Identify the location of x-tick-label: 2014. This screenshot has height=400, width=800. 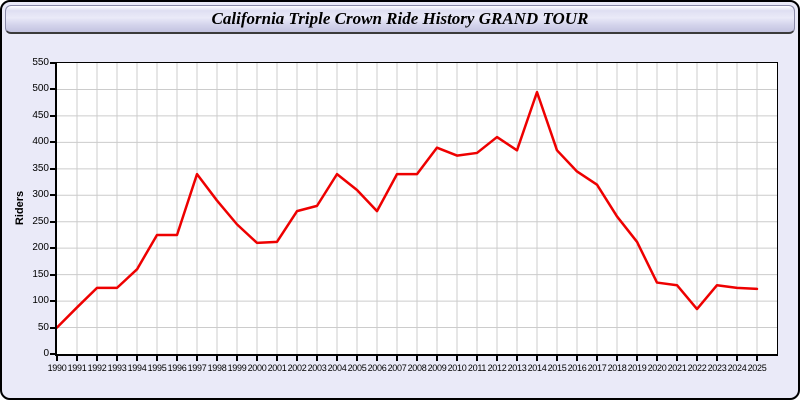
(537, 368).